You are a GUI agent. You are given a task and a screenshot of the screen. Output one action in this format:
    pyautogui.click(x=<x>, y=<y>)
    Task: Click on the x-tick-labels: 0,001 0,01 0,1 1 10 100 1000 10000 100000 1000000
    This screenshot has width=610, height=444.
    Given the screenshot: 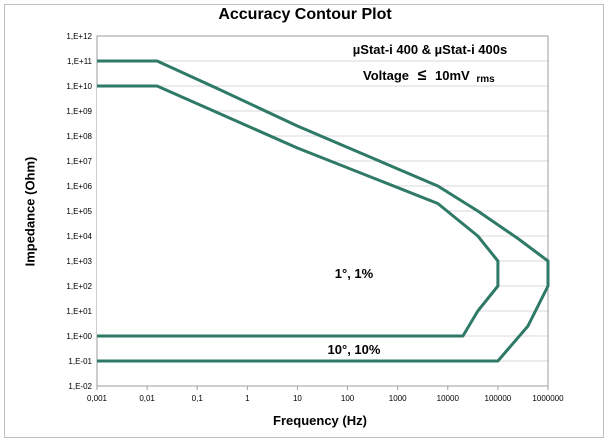 What is the action you would take?
    pyautogui.click(x=325, y=394)
    